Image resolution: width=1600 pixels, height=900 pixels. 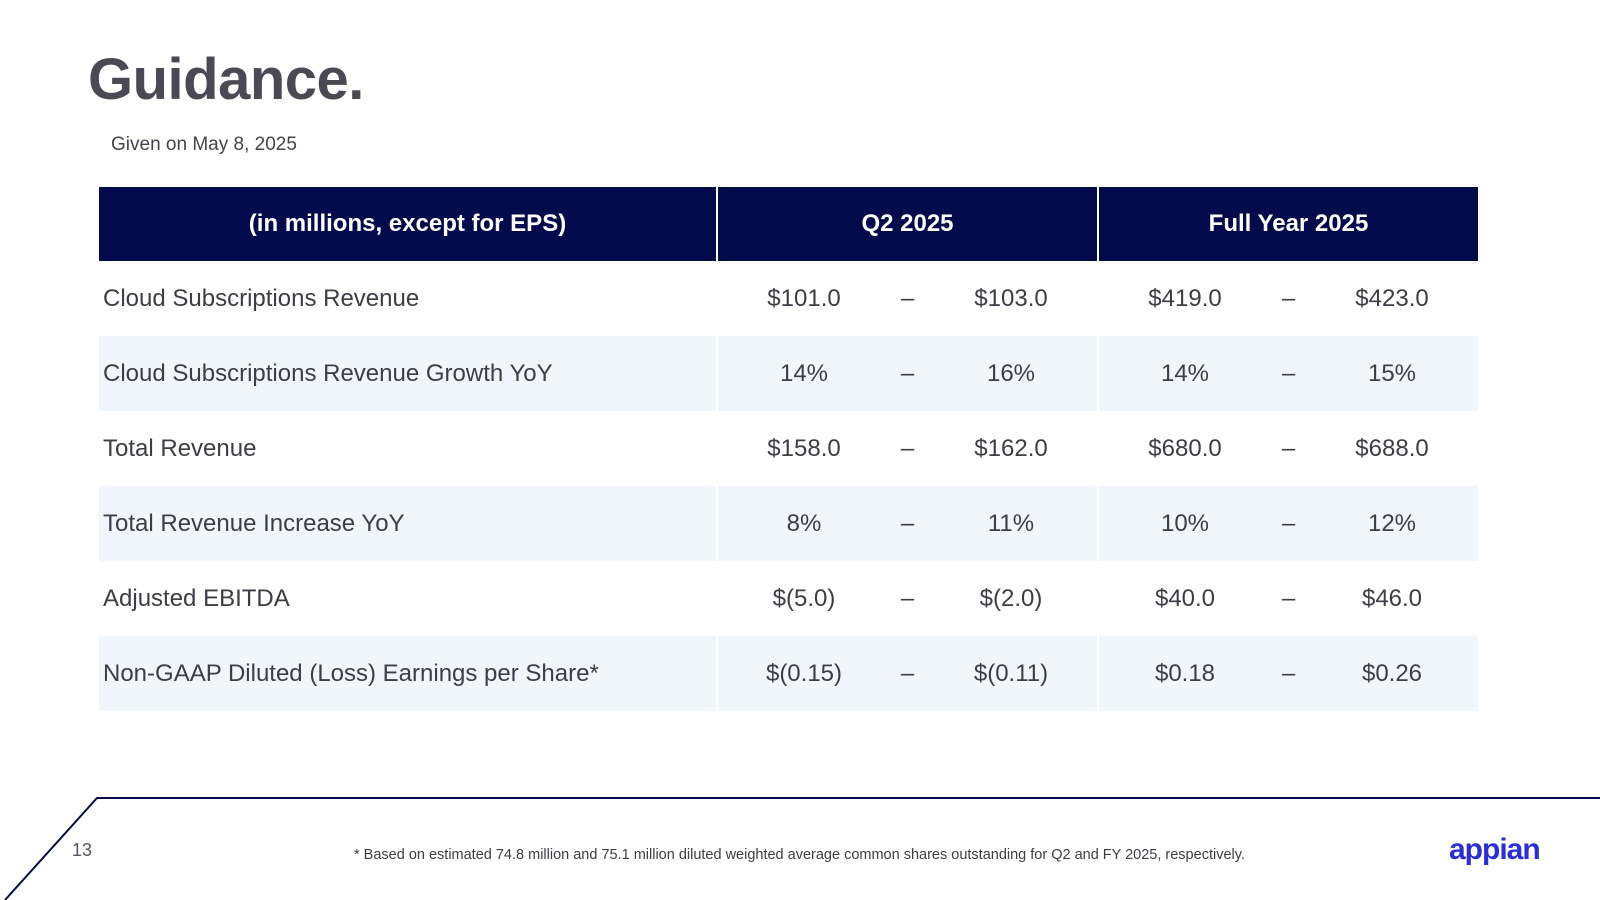 I want to click on fy-range: $0.18 – $0.26, so click(x=1288, y=673).